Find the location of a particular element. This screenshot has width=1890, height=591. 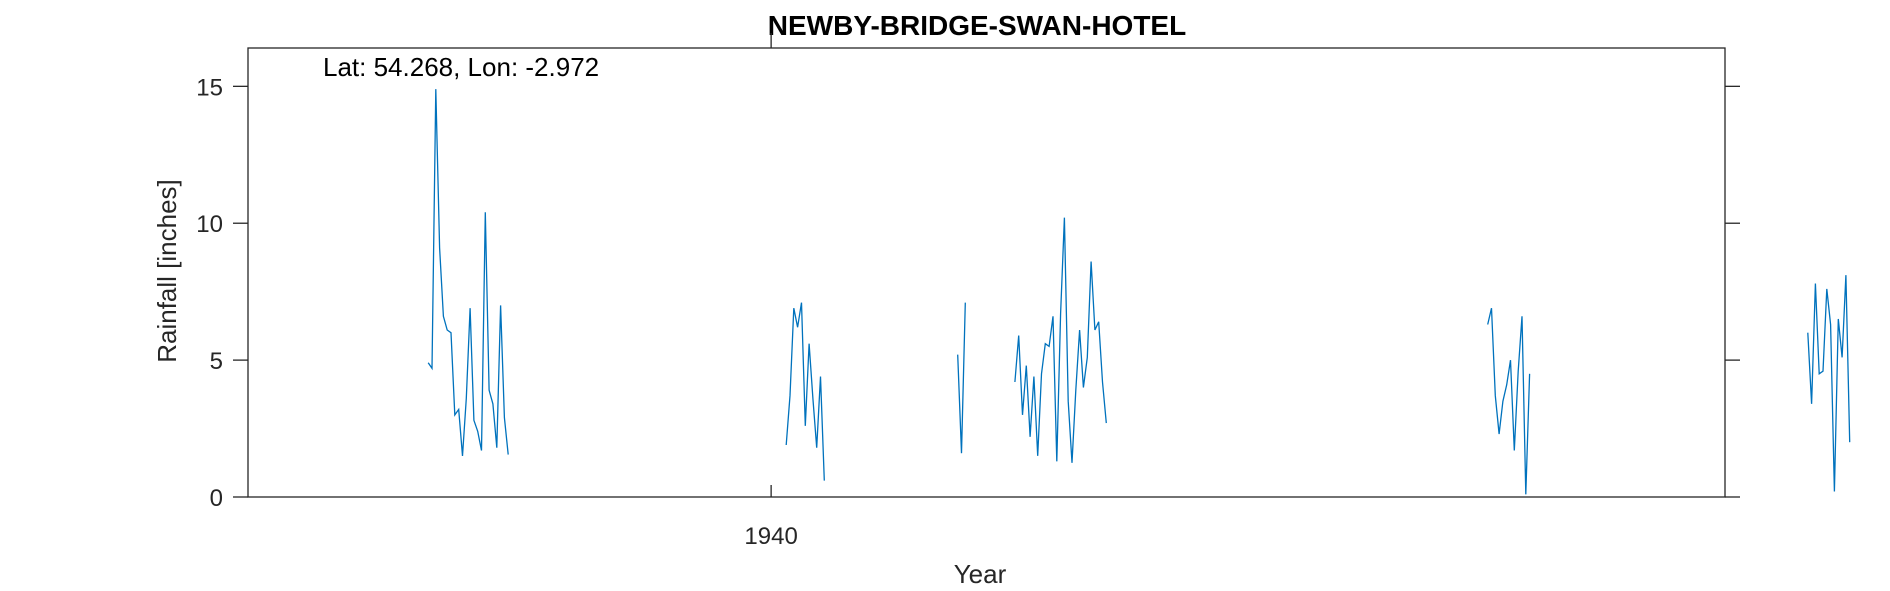

x-tick-label: 1940 is located at coordinates (770, 536).